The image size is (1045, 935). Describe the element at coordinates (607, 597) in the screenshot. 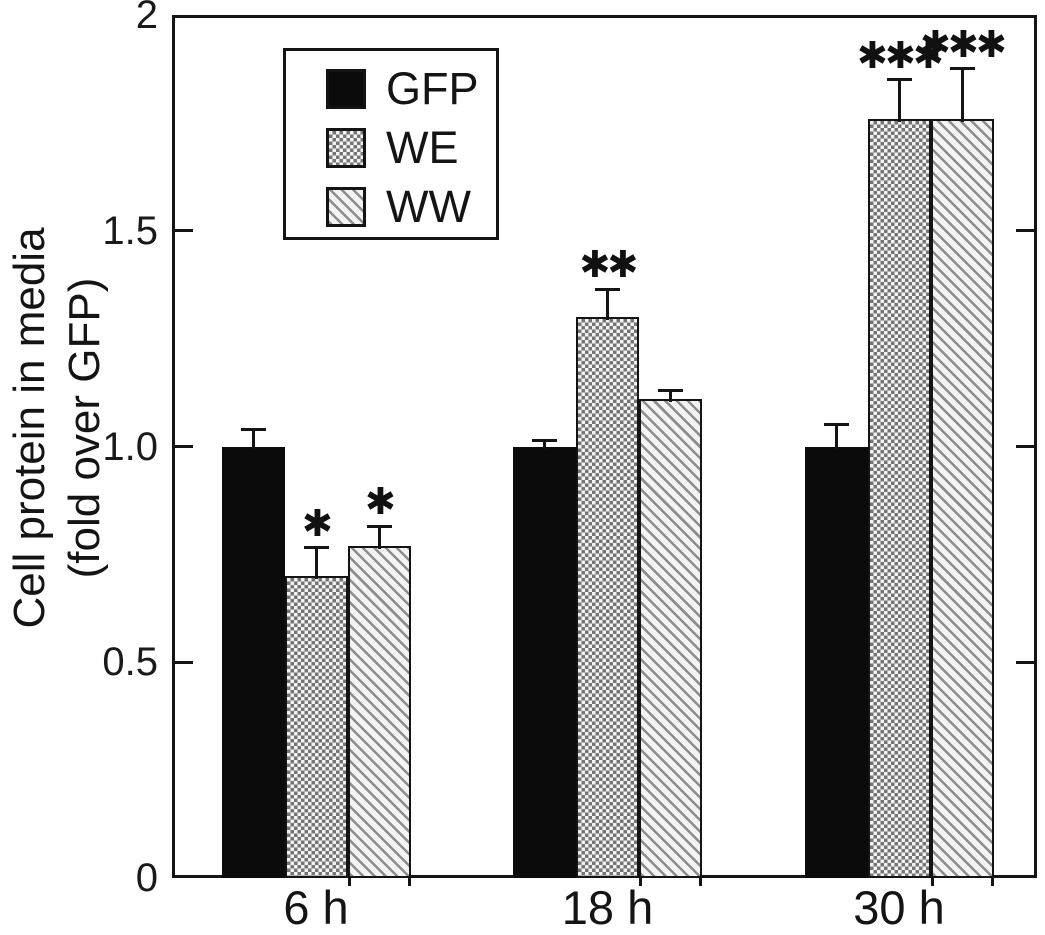

I see `bar-we-18h` at that location.